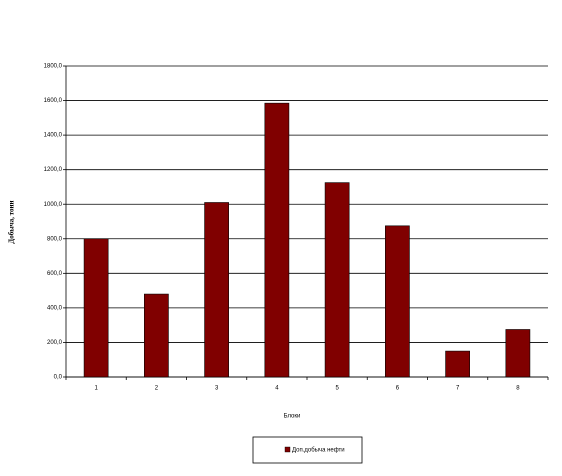  Describe the element at coordinates (12, 221) in the screenshot. I see `y-axis-label: Добыча, тонн` at that location.